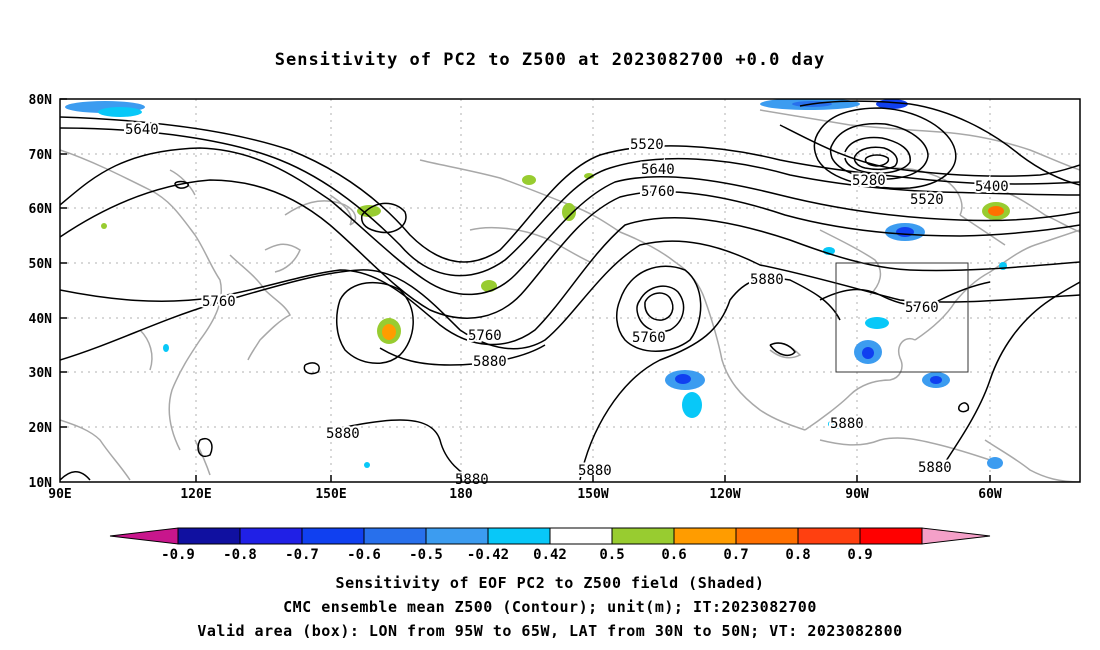  What do you see at coordinates (857, 494) in the screenshot?
I see `lon-label: 90W` at bounding box center [857, 494].